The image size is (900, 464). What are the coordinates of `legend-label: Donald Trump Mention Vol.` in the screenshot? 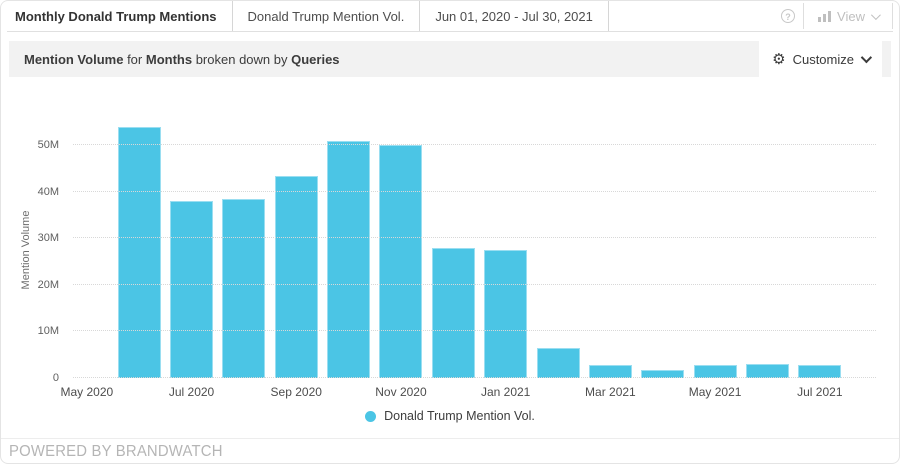 It's located at (459, 416).